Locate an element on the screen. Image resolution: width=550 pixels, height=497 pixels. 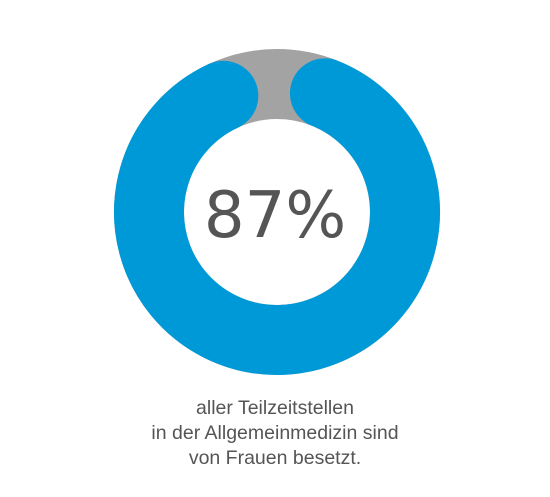
caption-line-3: von Frauen besetzt. is located at coordinates (275, 458).